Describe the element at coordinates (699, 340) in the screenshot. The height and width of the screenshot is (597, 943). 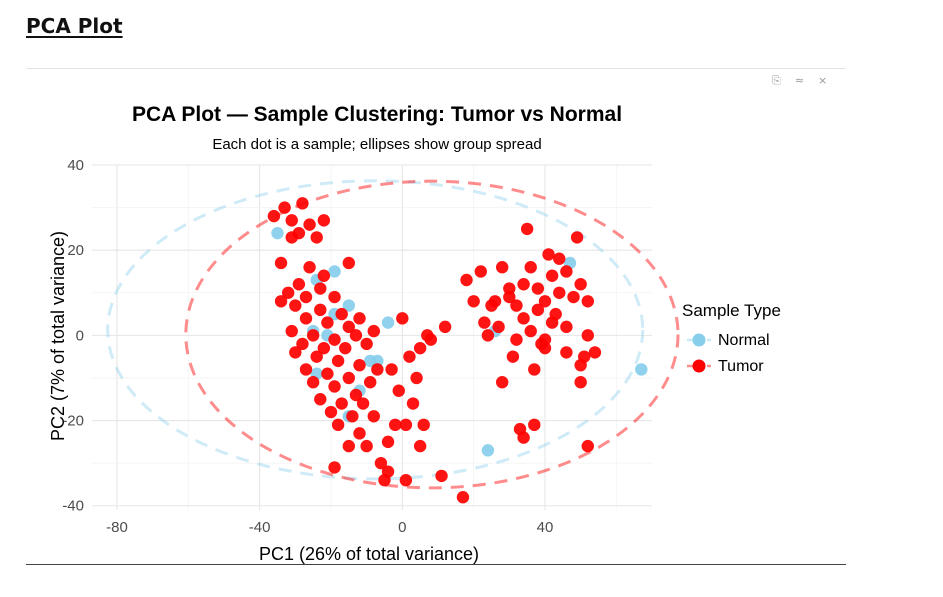
I see `legend-swatch-normal` at that location.